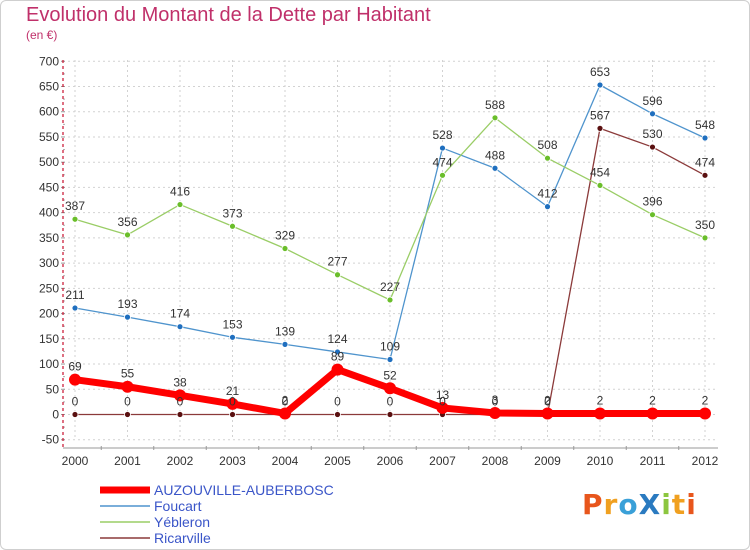 The width and height of the screenshot is (750, 550). Describe the element at coordinates (442, 162) in the screenshot. I see `data-label: 474` at that location.